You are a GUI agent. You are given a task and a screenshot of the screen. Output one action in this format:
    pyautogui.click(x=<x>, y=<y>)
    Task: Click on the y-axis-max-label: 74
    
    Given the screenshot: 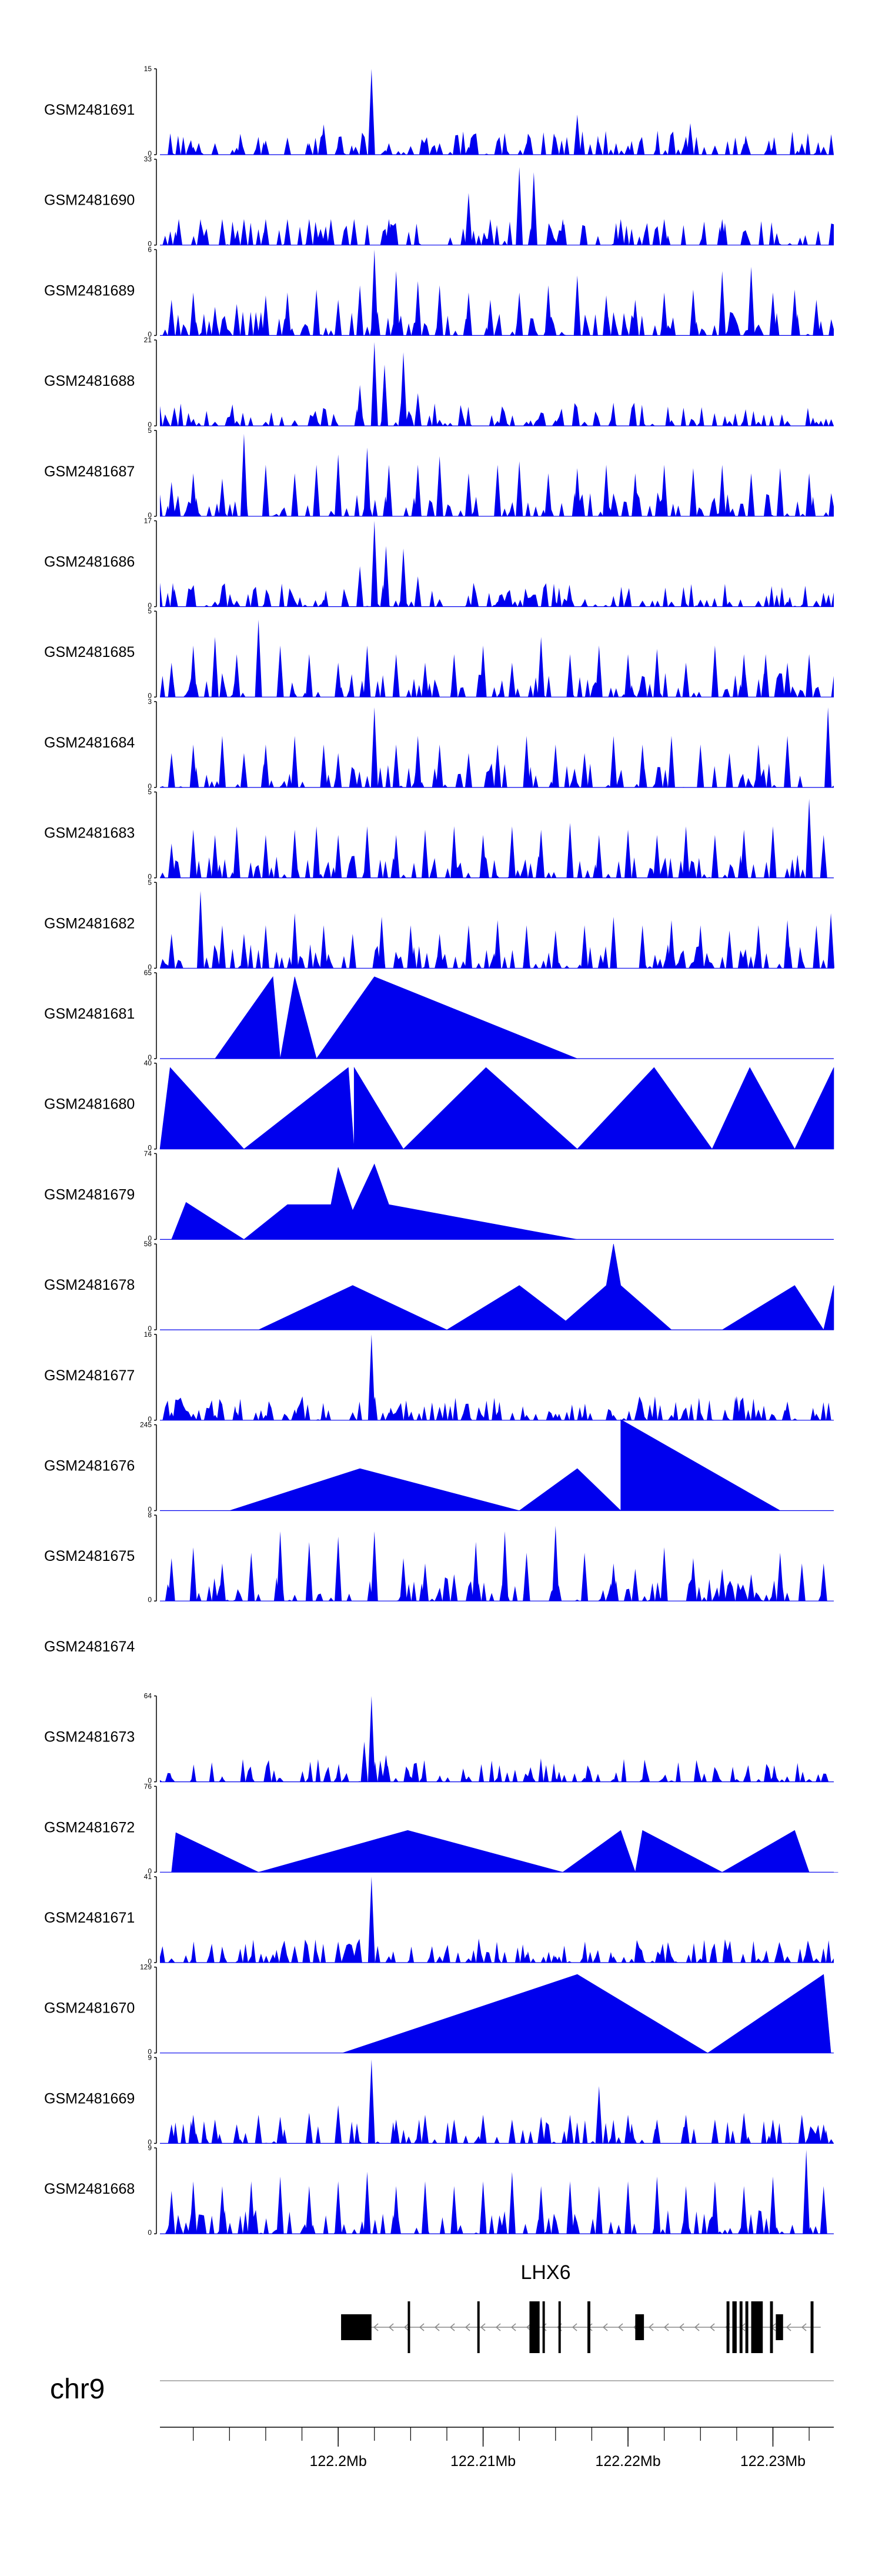 What is the action you would take?
    pyautogui.click(x=148, y=1153)
    